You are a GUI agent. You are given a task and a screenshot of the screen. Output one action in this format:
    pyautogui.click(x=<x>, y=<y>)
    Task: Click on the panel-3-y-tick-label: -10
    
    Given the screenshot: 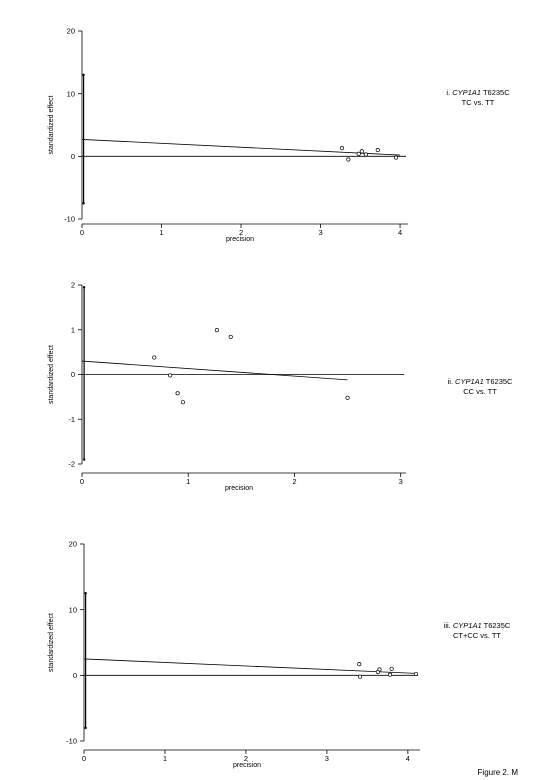 What is the action you would take?
    pyautogui.click(x=71, y=741)
    